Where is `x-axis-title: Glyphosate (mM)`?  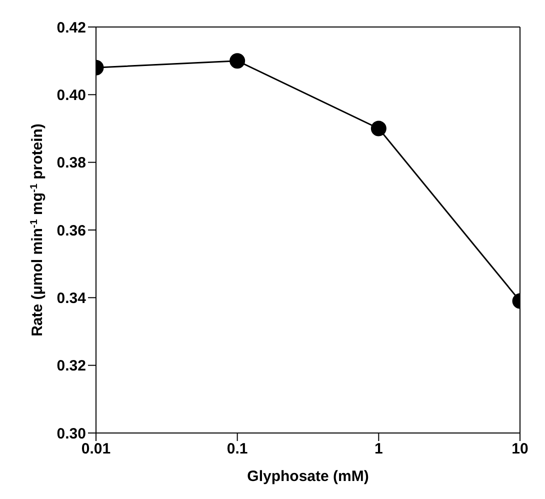
x-axis-title: Glyphosate (mM) is located at coordinates (308, 476).